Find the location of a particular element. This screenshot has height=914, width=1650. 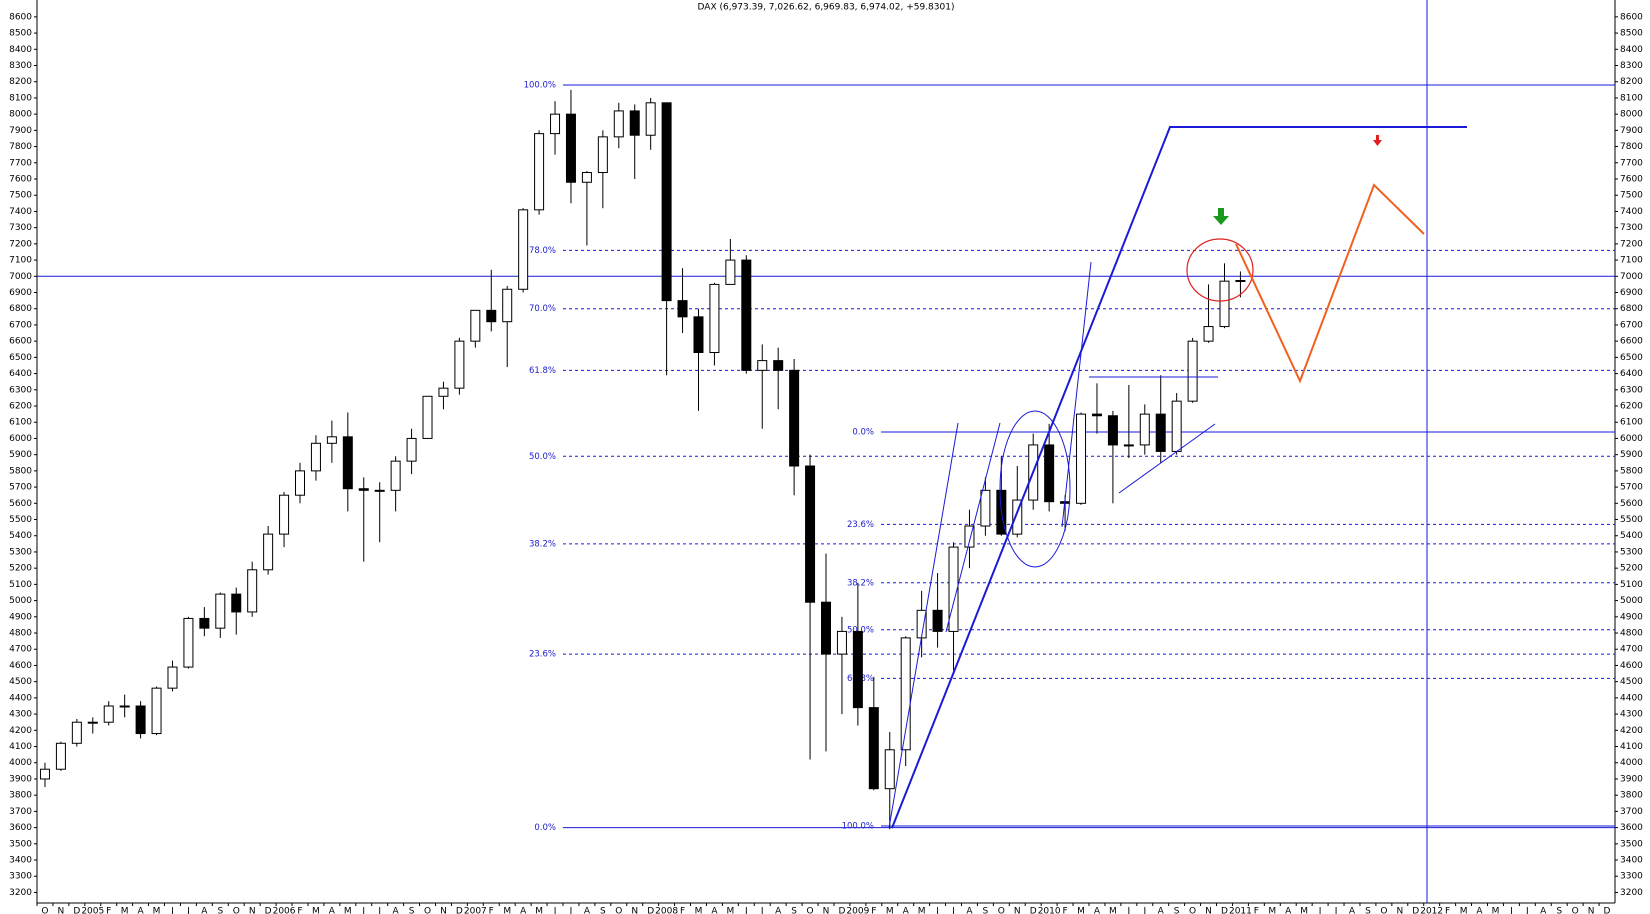

y-tick-label: 5500 is located at coordinates (20, 520).